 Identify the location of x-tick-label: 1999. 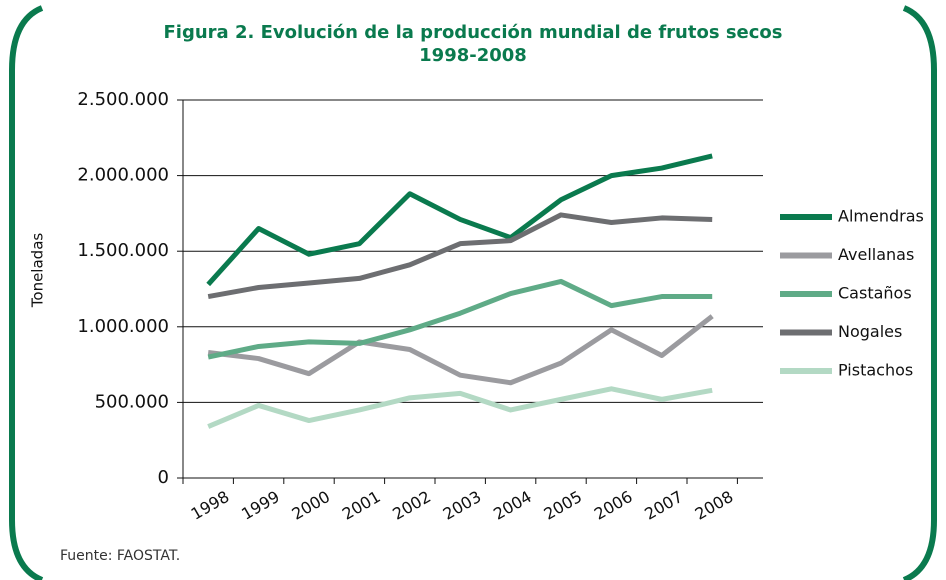
(260, 505).